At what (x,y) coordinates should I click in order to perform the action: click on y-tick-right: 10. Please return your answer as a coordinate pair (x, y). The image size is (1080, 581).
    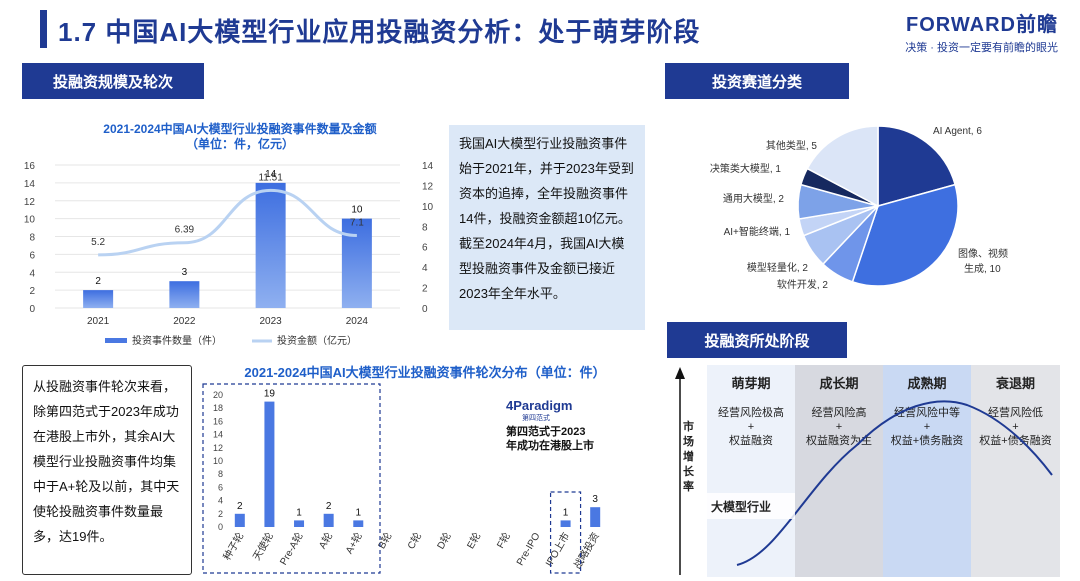
    Looking at the image, I should click on (428, 207).